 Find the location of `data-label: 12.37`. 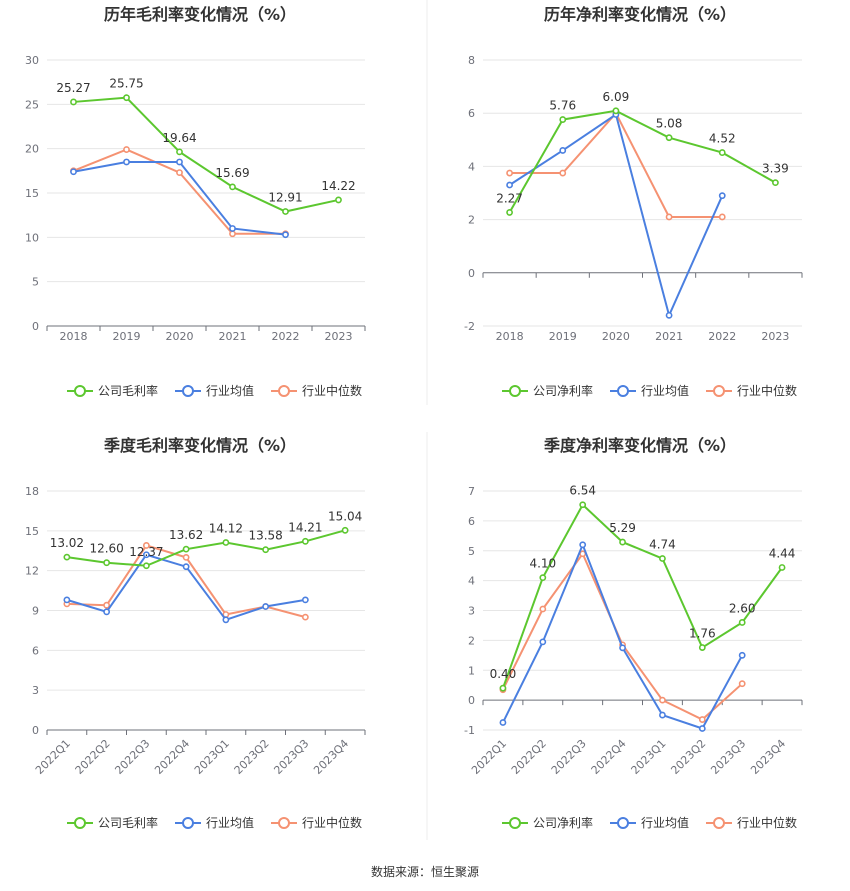

data-label: 12.37 is located at coordinates (146, 552).